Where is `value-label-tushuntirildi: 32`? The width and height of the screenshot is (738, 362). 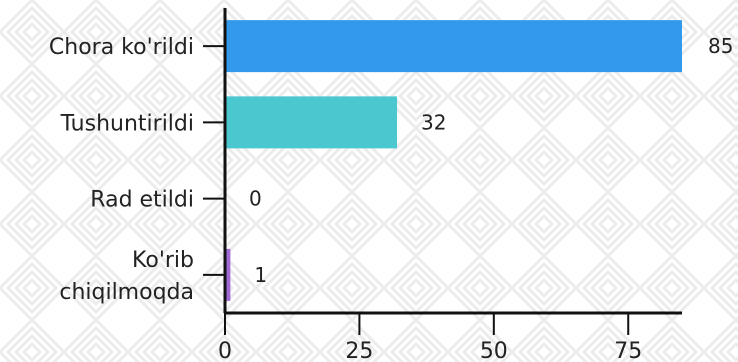 value-label-tushuntirildi: 32 is located at coordinates (433, 122).